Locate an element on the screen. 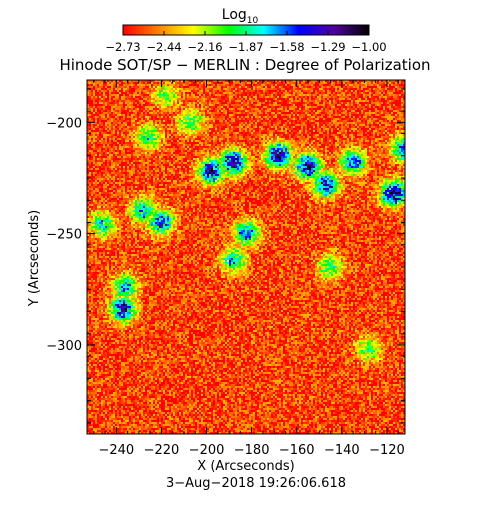  colorbar-tick-label: −2.73 is located at coordinates (122, 47).